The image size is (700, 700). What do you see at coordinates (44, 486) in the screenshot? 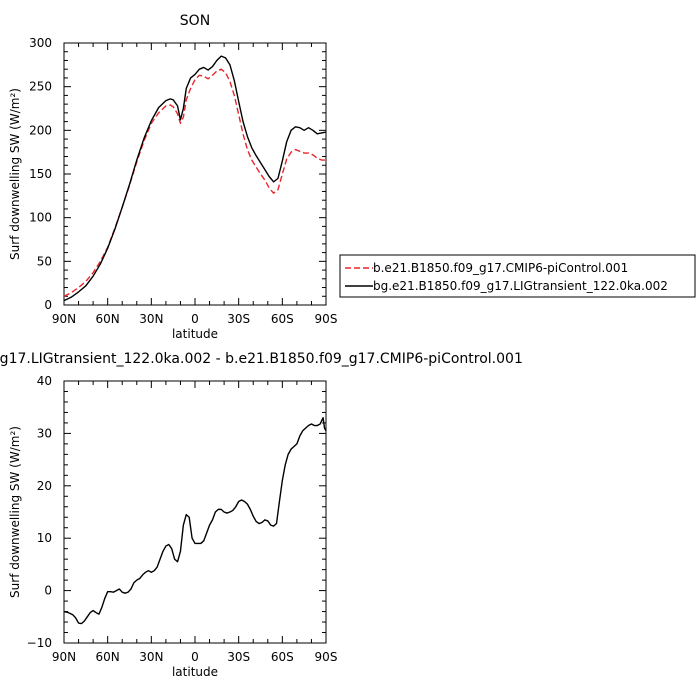
I see `y-tick-label: 20` at bounding box center [44, 486].